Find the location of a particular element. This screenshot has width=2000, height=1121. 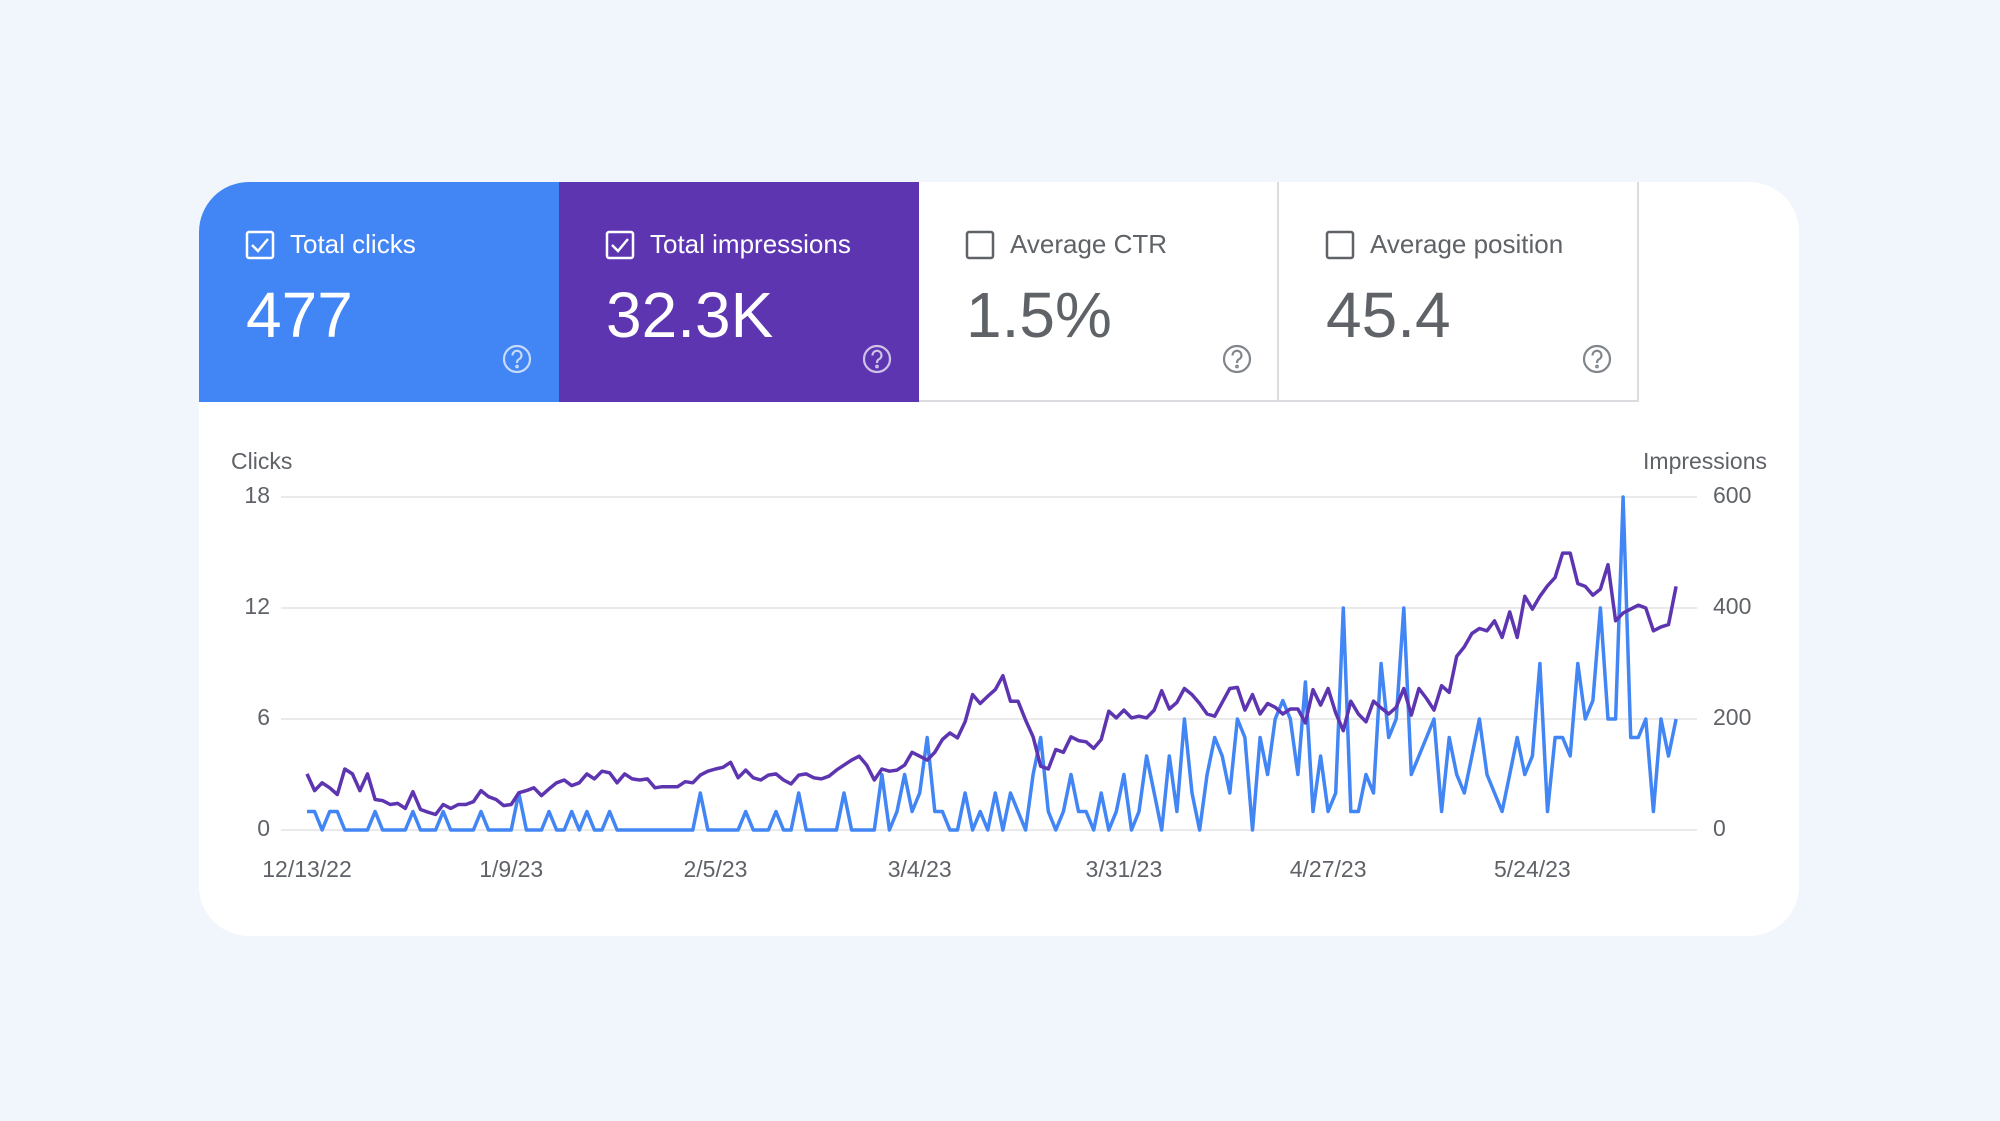

x-tick-label: 1/9/23 is located at coordinates (511, 869).